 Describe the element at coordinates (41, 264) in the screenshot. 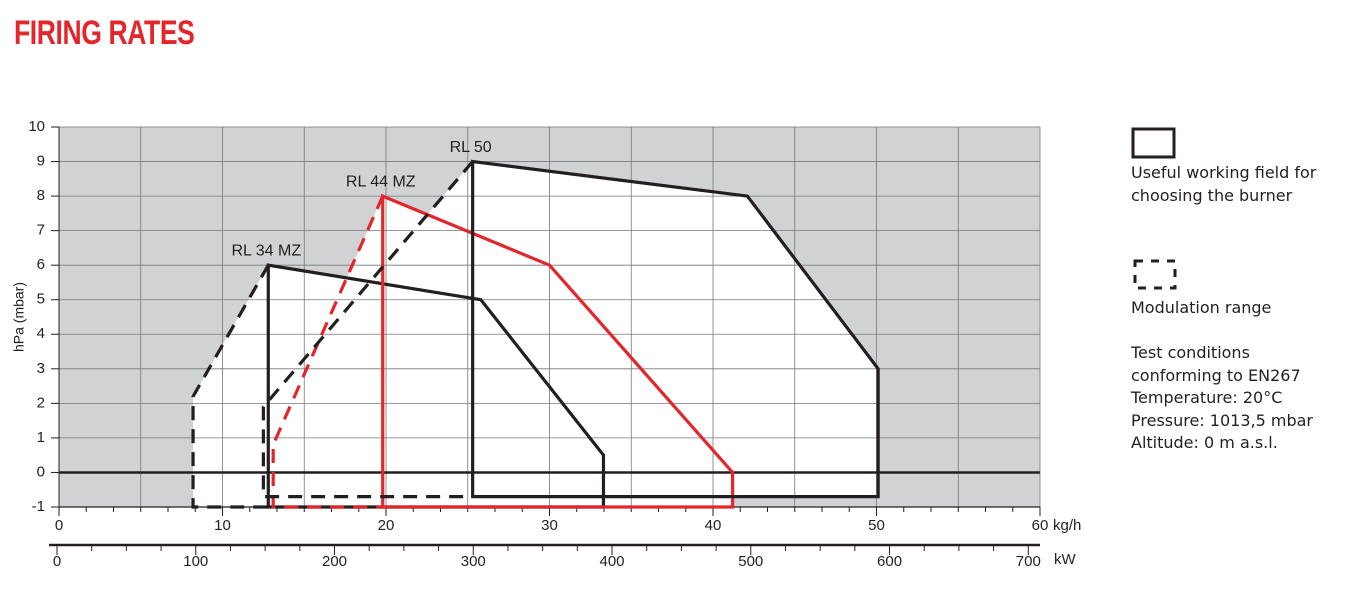

I see `y-tick-label: 6` at that location.